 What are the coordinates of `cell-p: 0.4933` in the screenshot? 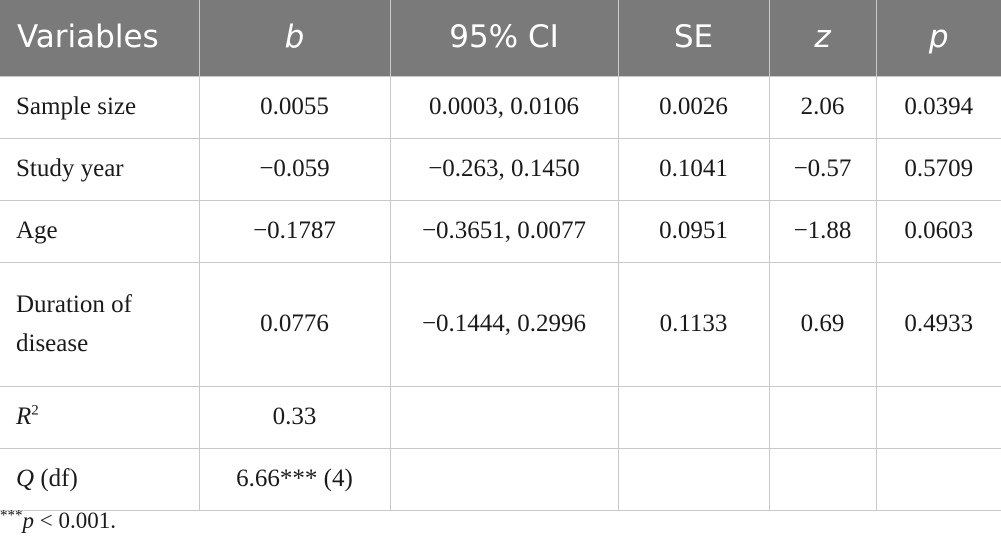 It's located at (938, 324).